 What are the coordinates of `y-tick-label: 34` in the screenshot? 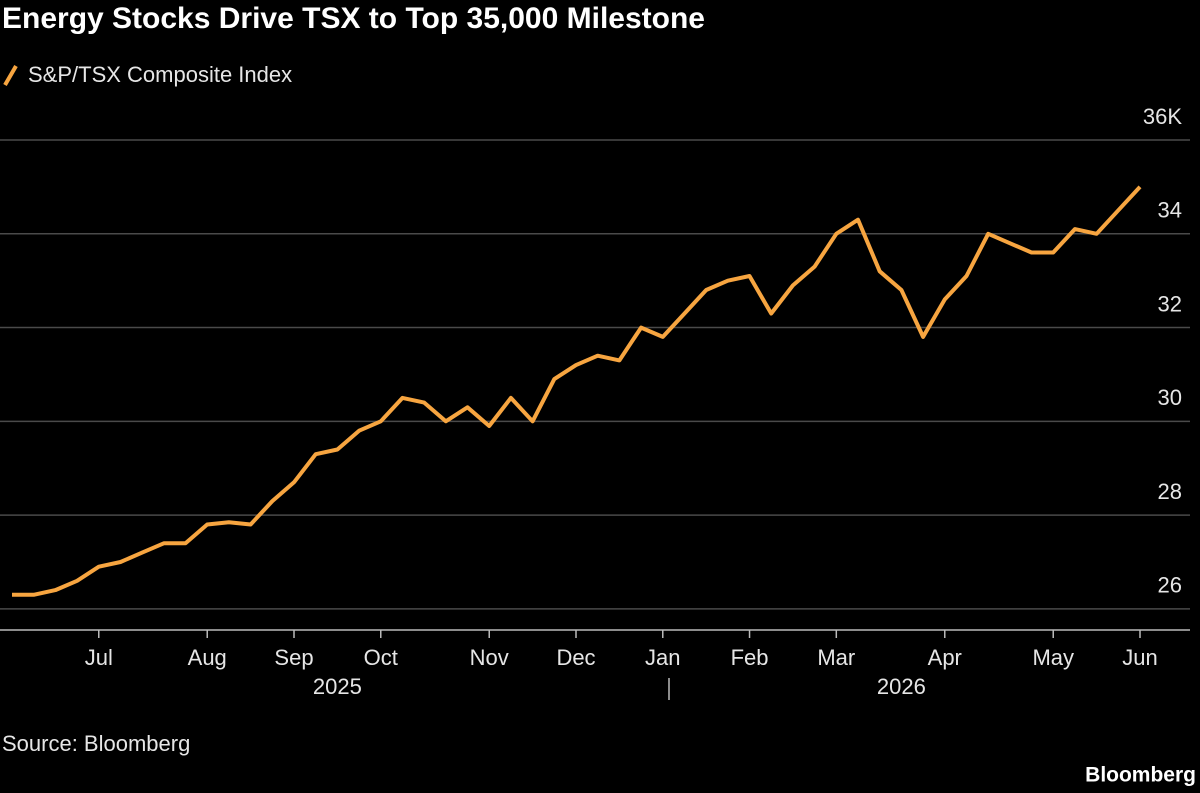 It's located at (1170, 210).